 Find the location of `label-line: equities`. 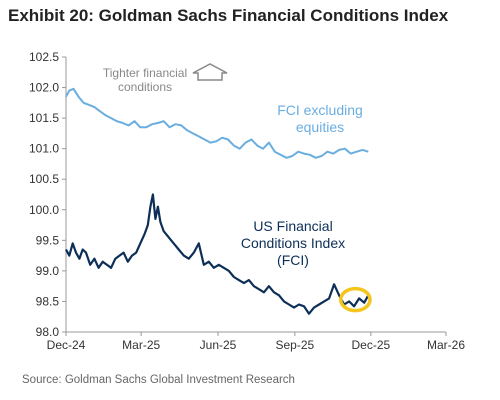

label-line: equities is located at coordinates (320, 127).